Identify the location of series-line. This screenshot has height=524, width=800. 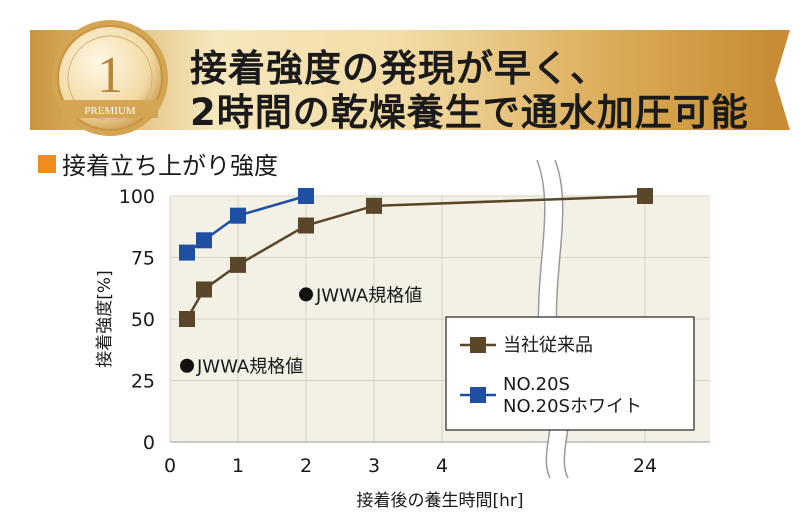
(246, 224).